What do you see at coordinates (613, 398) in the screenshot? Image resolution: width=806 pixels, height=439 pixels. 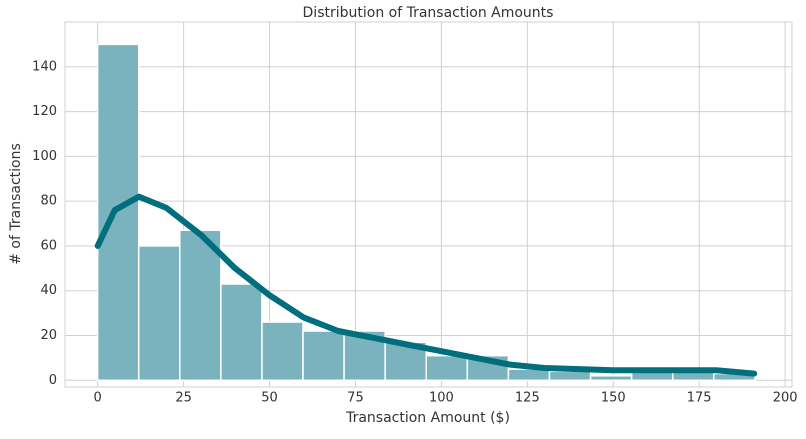 I see `x-tick-label: 150` at bounding box center [613, 398].